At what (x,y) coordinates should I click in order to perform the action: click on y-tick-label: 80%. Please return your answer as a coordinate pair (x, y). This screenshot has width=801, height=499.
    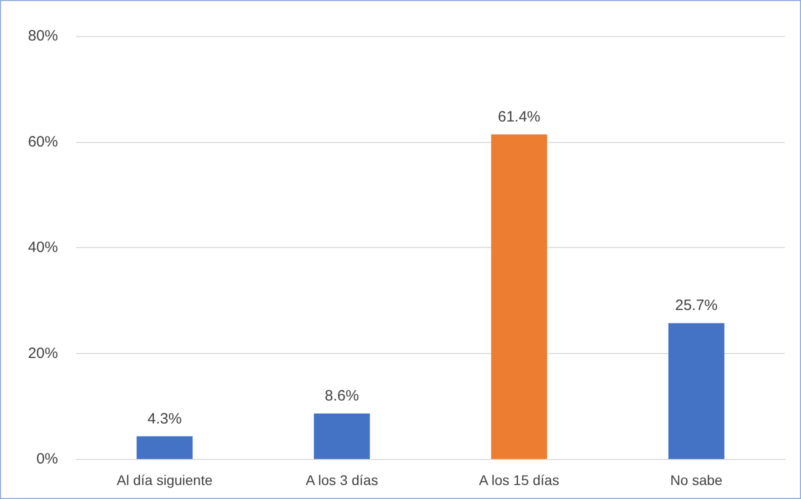
    Looking at the image, I should click on (43, 36).